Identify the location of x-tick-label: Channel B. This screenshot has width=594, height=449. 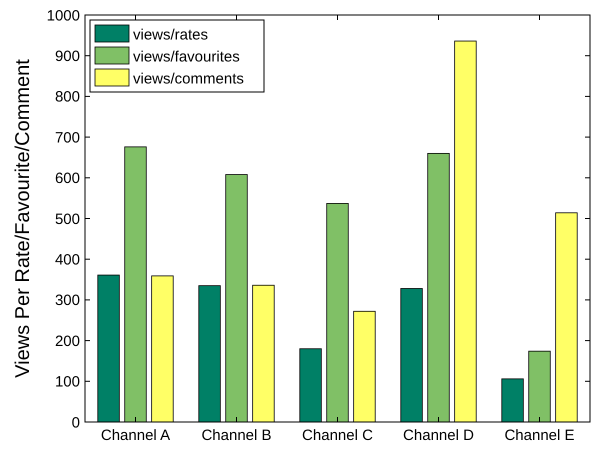
(236, 435).